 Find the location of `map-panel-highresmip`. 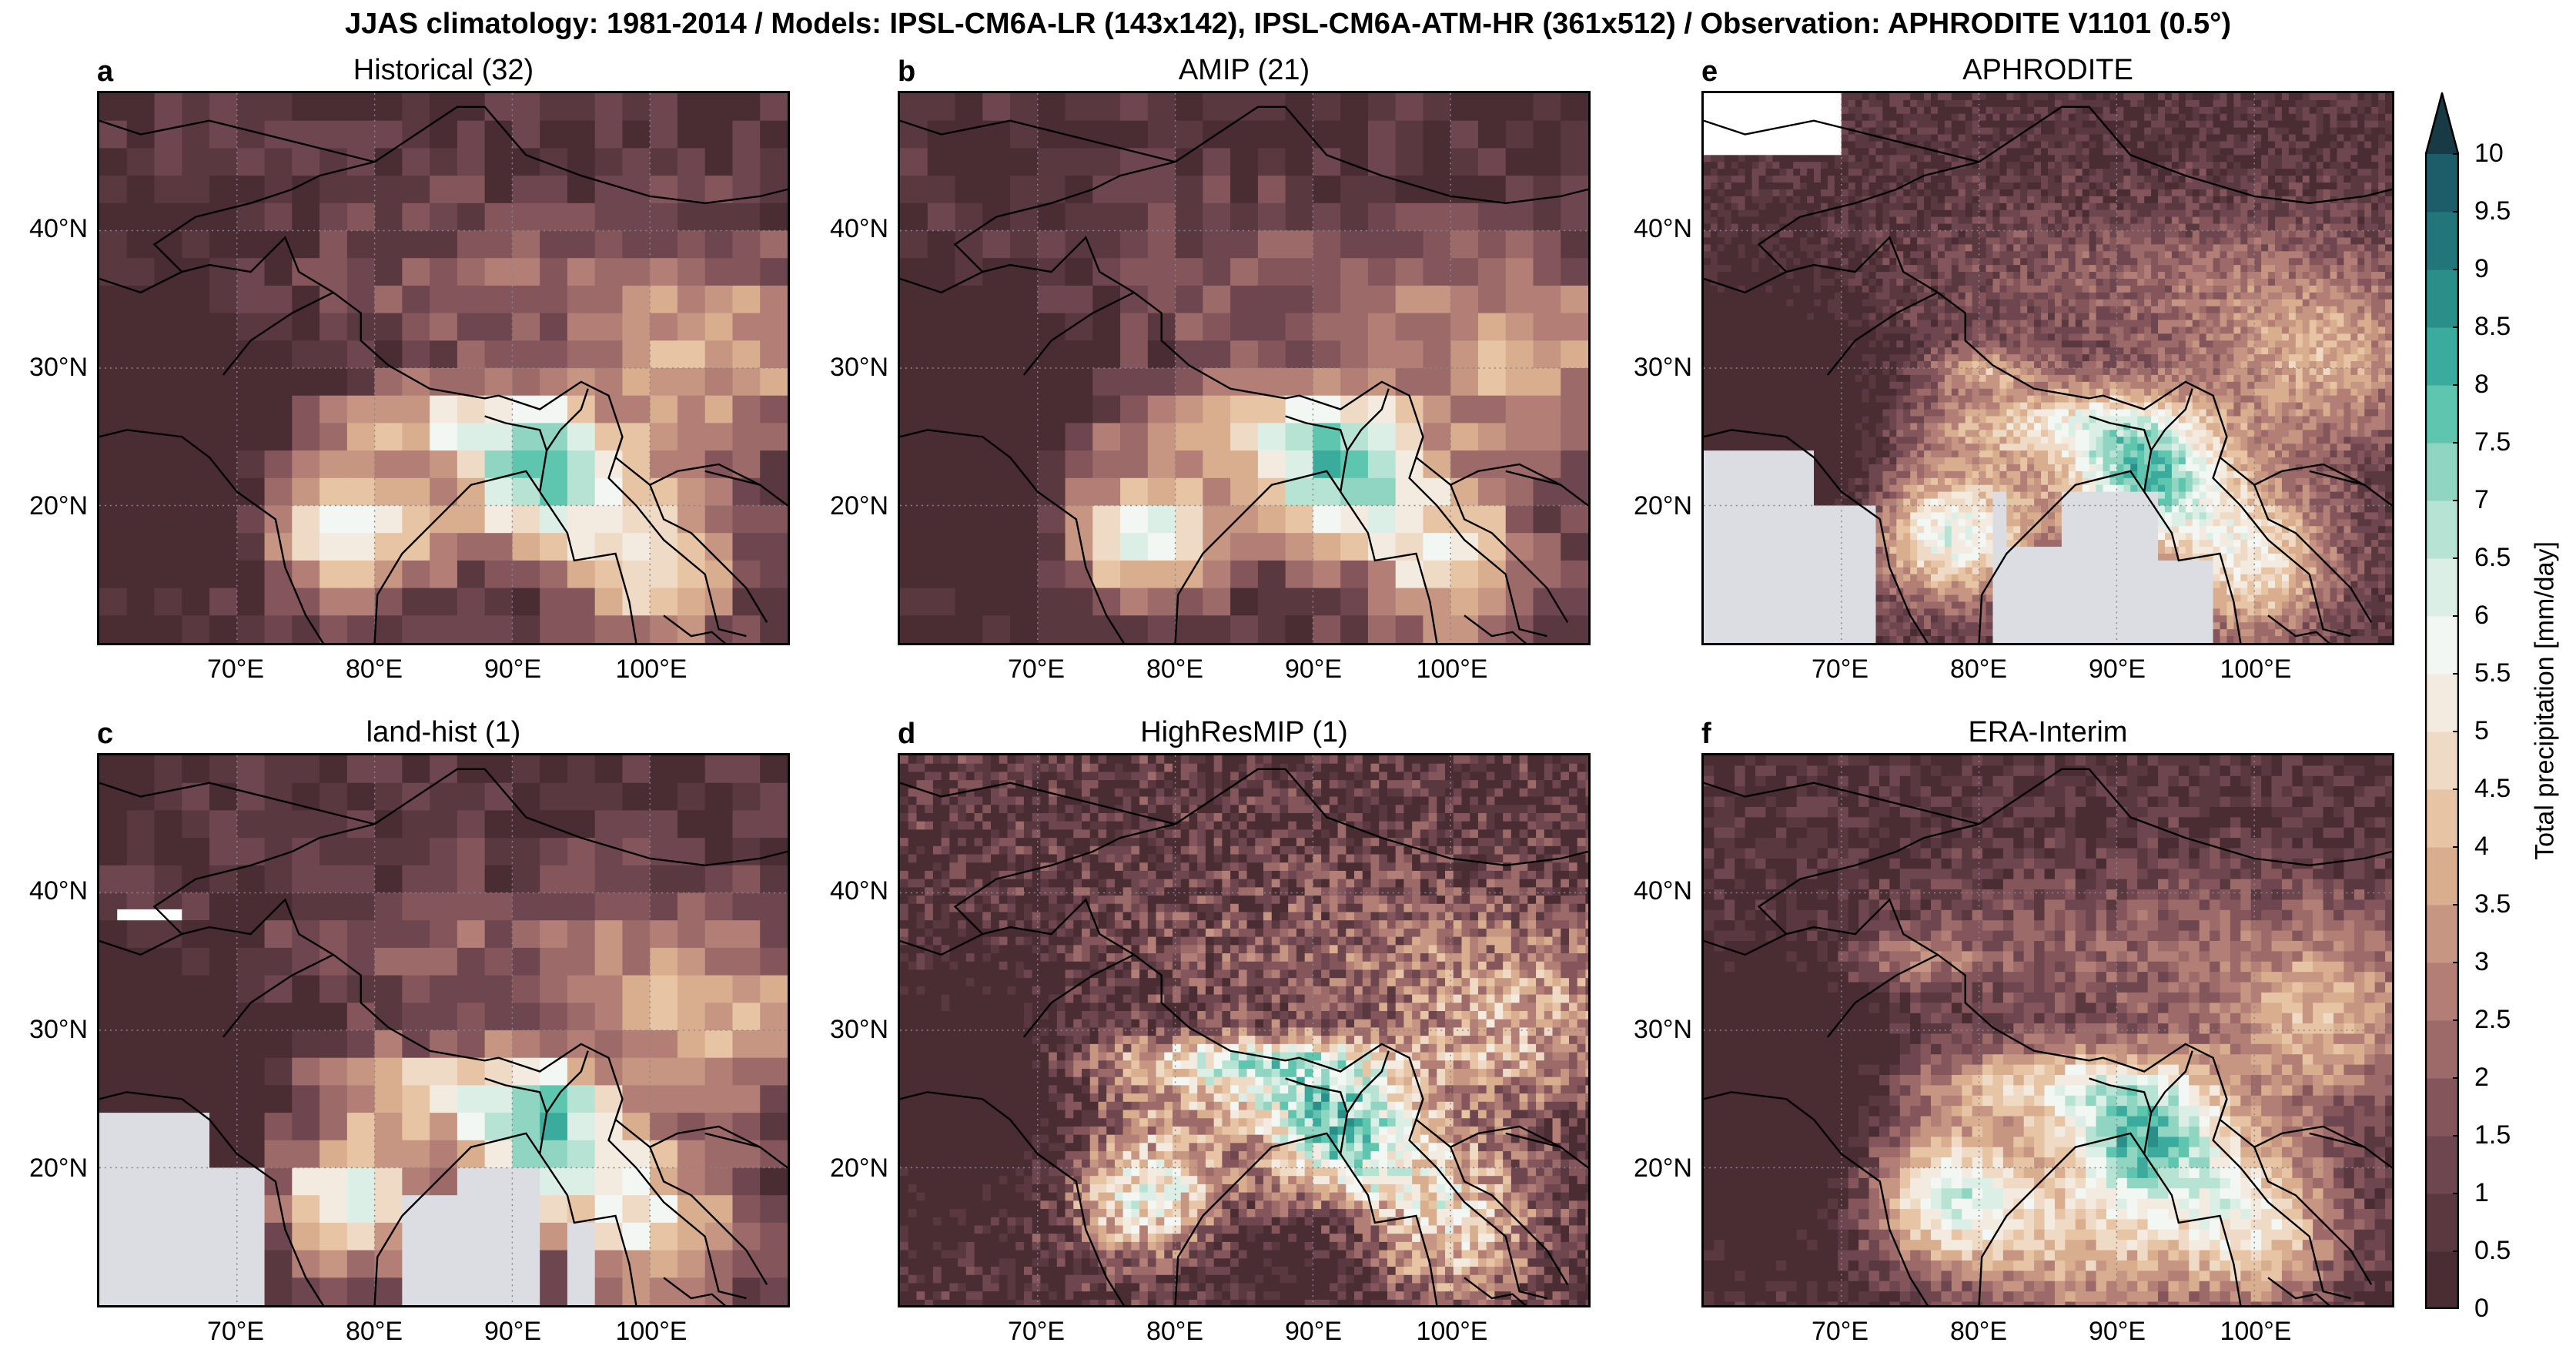

map-panel-highresmip is located at coordinates (1244, 1030).